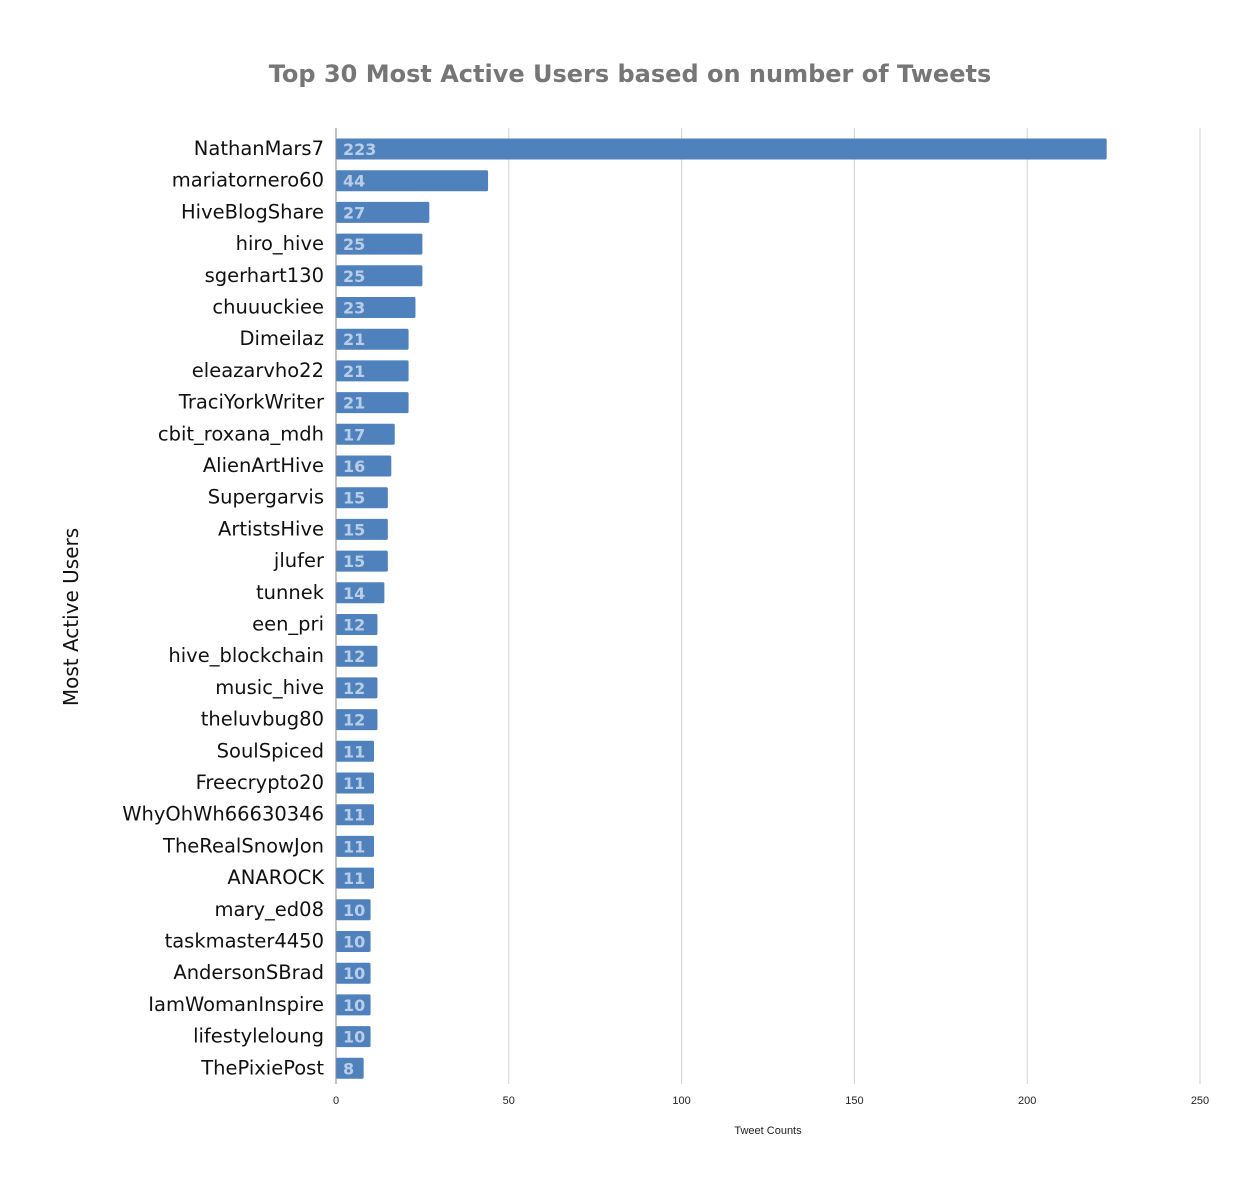 This screenshot has width=1260, height=1197. What do you see at coordinates (252, 211) in the screenshot?
I see `category-label: HiveBlogShare` at bounding box center [252, 211].